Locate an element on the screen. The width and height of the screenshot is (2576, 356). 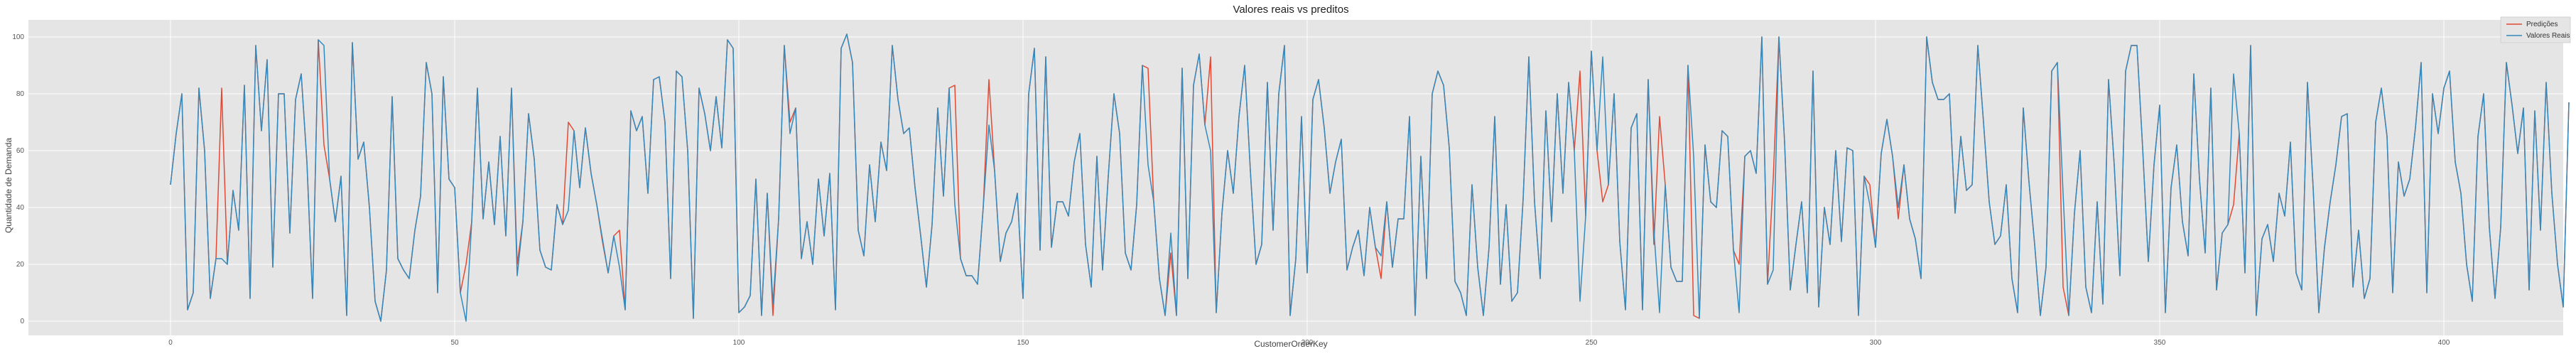
legend-label-predicoes: Predições is located at coordinates (2542, 24).